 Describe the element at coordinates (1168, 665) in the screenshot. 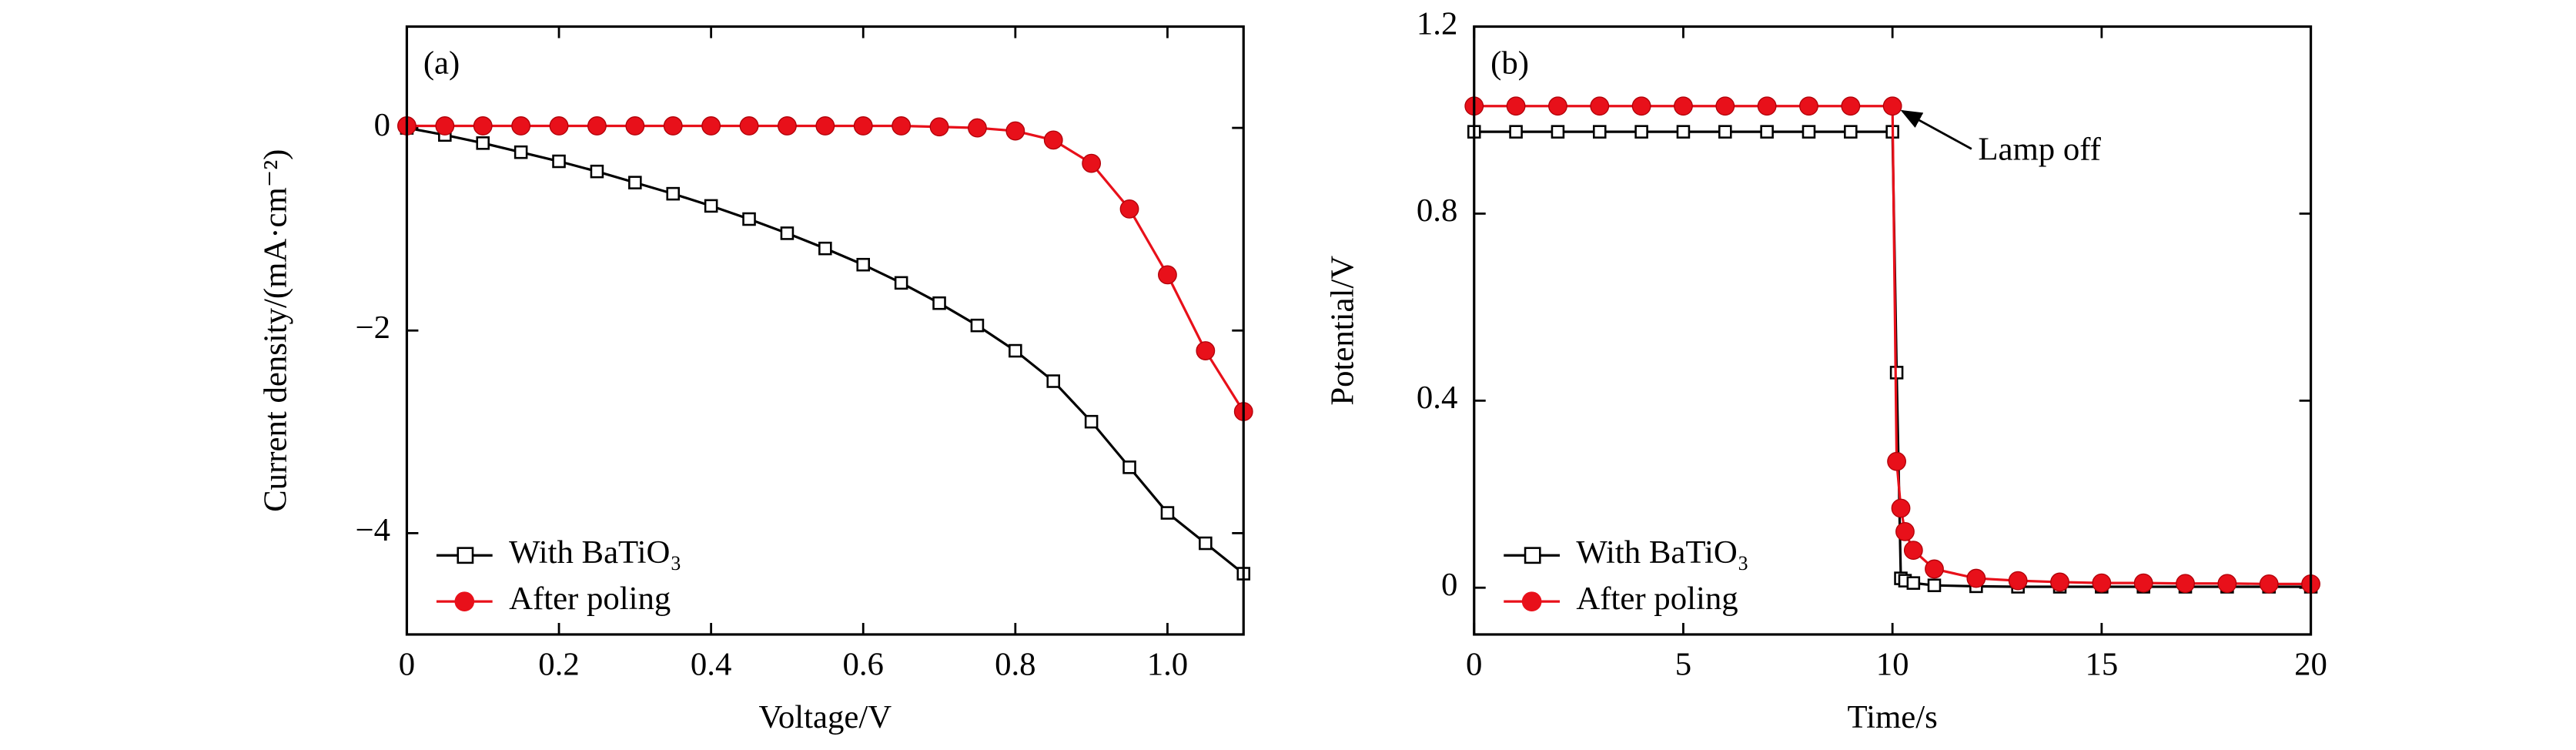

I see `x-tick-label: 1.0` at that location.